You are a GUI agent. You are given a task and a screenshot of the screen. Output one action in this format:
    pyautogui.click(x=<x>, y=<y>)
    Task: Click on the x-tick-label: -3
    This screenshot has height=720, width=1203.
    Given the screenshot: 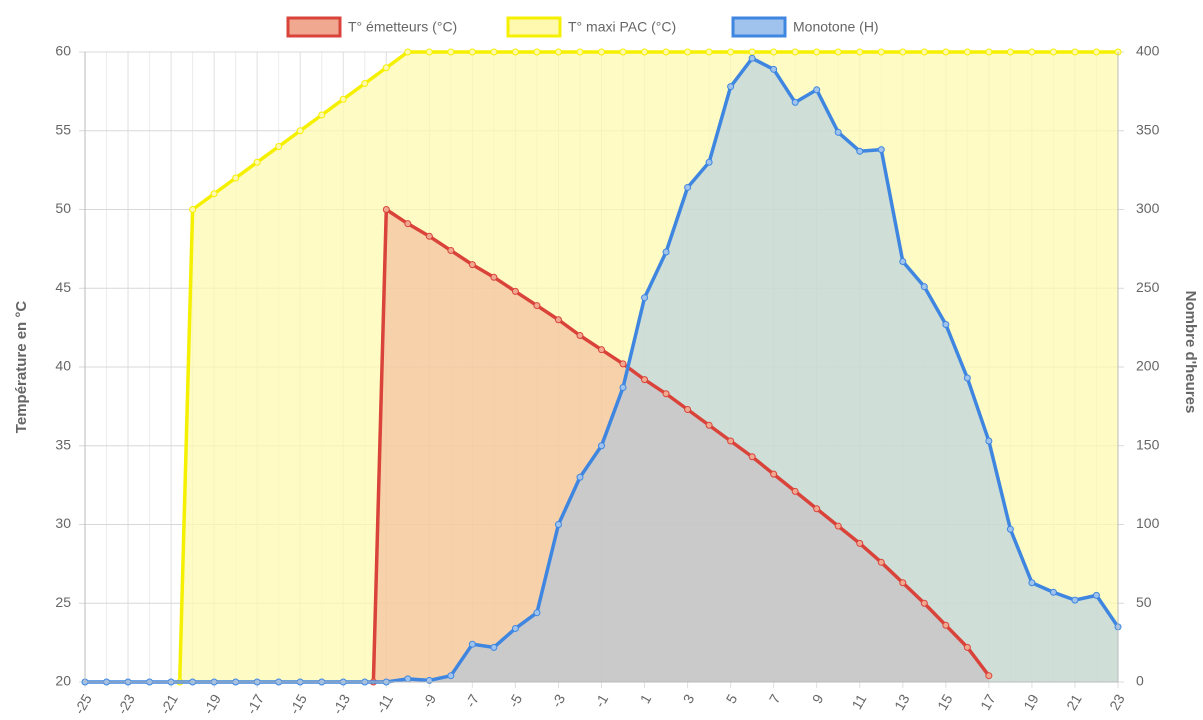 What is the action you would take?
    pyautogui.click(x=558, y=700)
    